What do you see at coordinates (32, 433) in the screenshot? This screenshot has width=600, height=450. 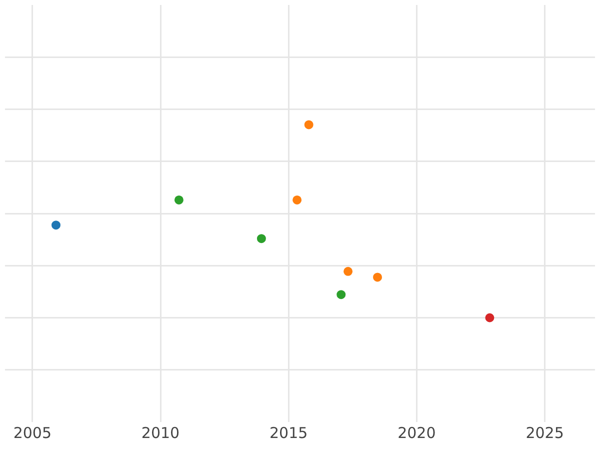 I see `x-tick-label: 2005` at bounding box center [32, 433].